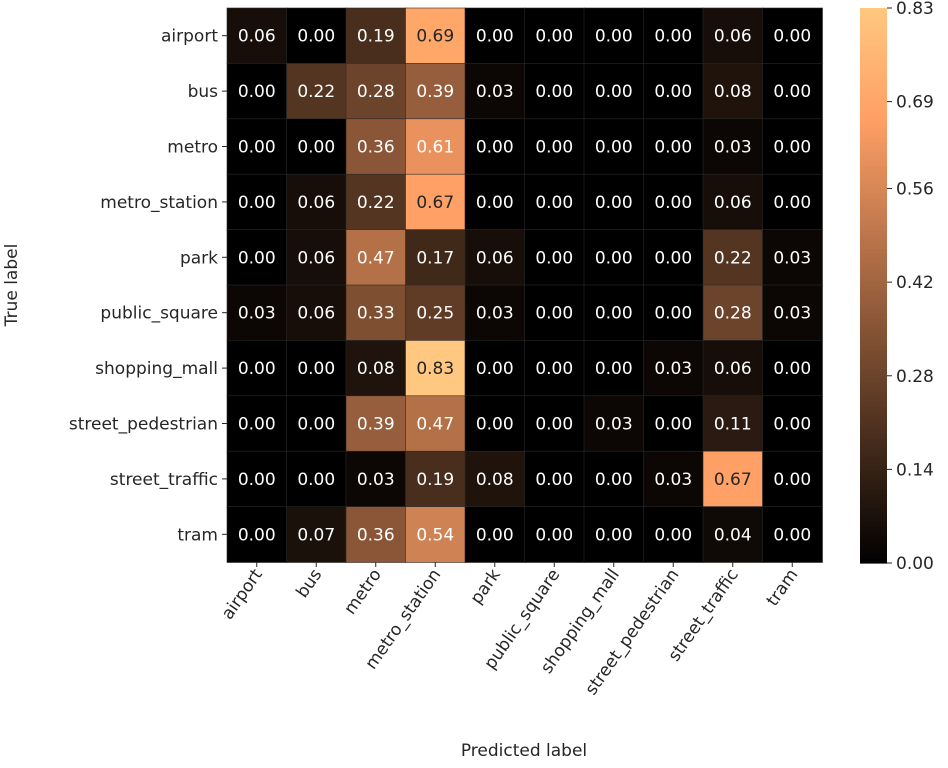 Image resolution: width=948 pixels, height=768 pixels. I want to click on cell-value: 0.25, so click(435, 314).